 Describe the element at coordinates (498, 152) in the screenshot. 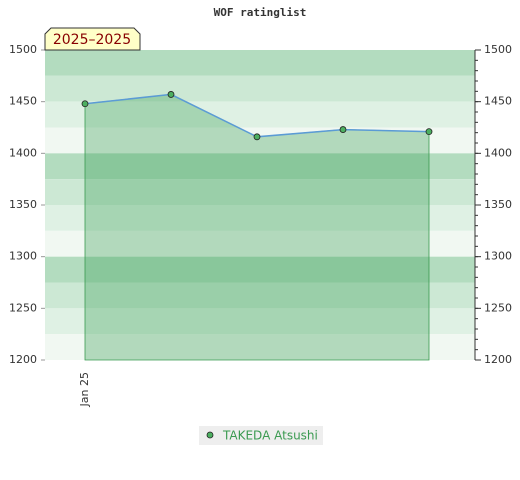

I see `y2-tick-label: 1400` at that location.